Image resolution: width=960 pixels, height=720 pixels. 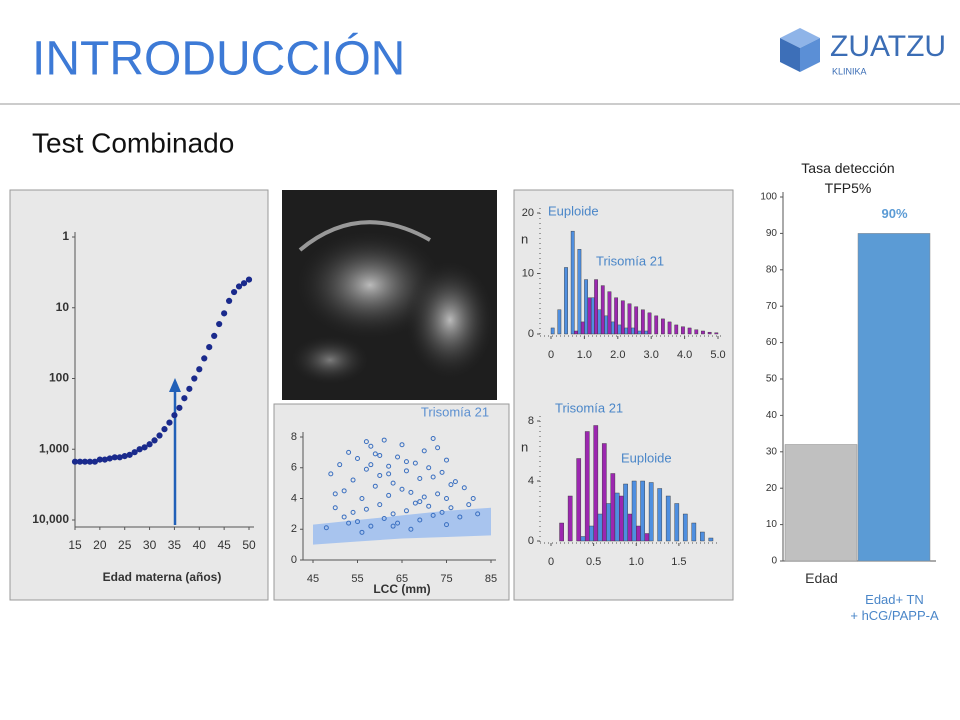 I want to click on x-tick-label: 5.0, so click(x=717, y=355).